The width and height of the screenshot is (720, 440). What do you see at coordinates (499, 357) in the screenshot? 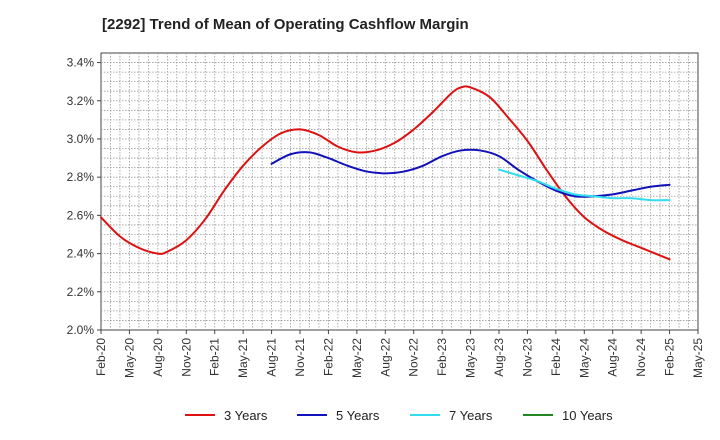
I see `x-tick-label: Aug-23` at bounding box center [499, 357].